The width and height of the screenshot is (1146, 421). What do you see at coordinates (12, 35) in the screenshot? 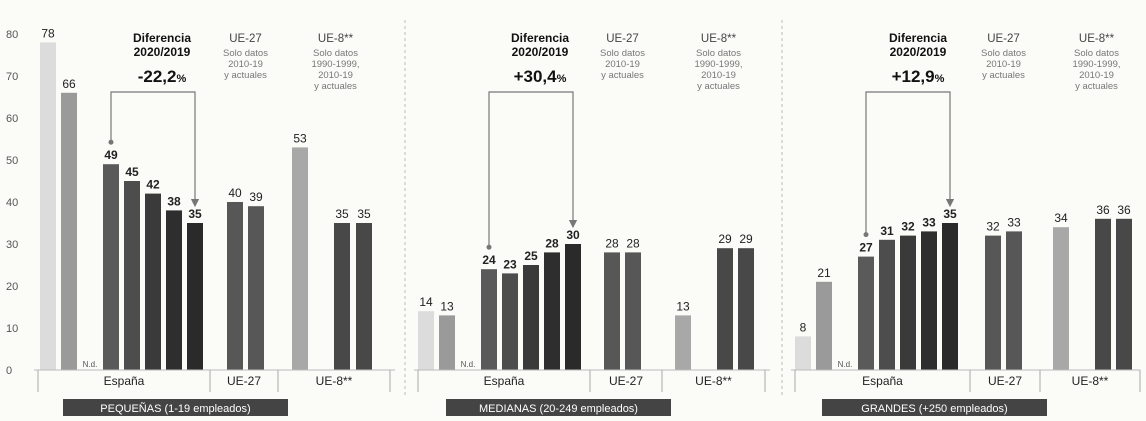
I see `y-tick-label: 80` at bounding box center [12, 35].